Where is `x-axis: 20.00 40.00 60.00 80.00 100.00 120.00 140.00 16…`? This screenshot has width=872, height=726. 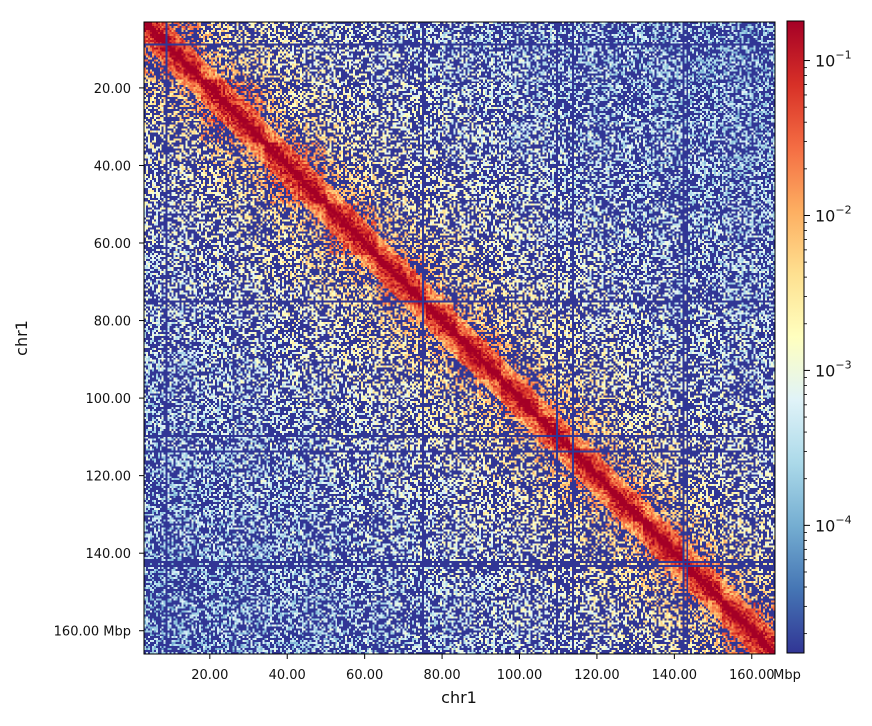
x-axis: 20.00 40.00 60.00 80.00 100.00 120.00 140.00 16… is located at coordinates (483, 668).